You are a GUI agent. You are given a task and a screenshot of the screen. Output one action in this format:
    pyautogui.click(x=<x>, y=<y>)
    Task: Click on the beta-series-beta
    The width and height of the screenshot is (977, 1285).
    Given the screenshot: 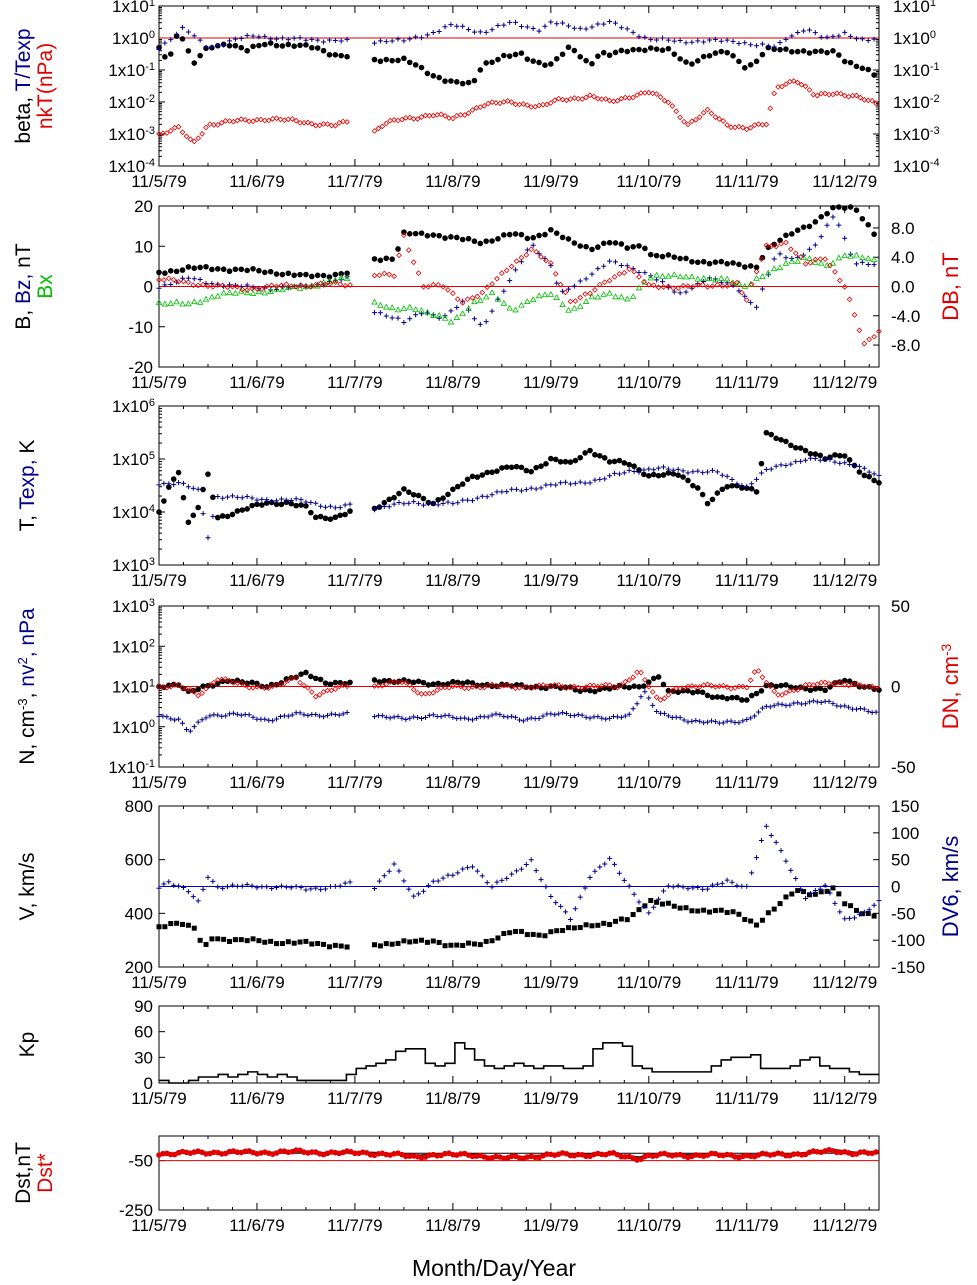 What is the action you would take?
    pyautogui.click(x=516, y=60)
    